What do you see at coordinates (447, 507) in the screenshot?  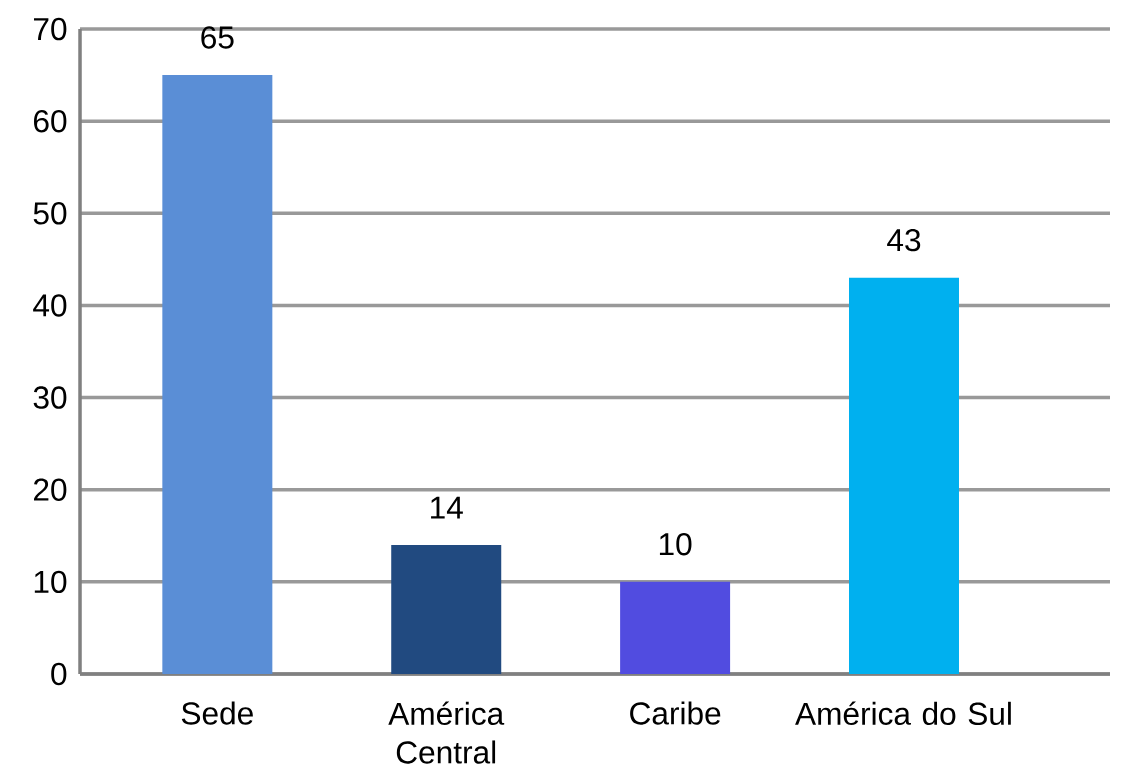 I see `data-label: 14` at bounding box center [447, 507].